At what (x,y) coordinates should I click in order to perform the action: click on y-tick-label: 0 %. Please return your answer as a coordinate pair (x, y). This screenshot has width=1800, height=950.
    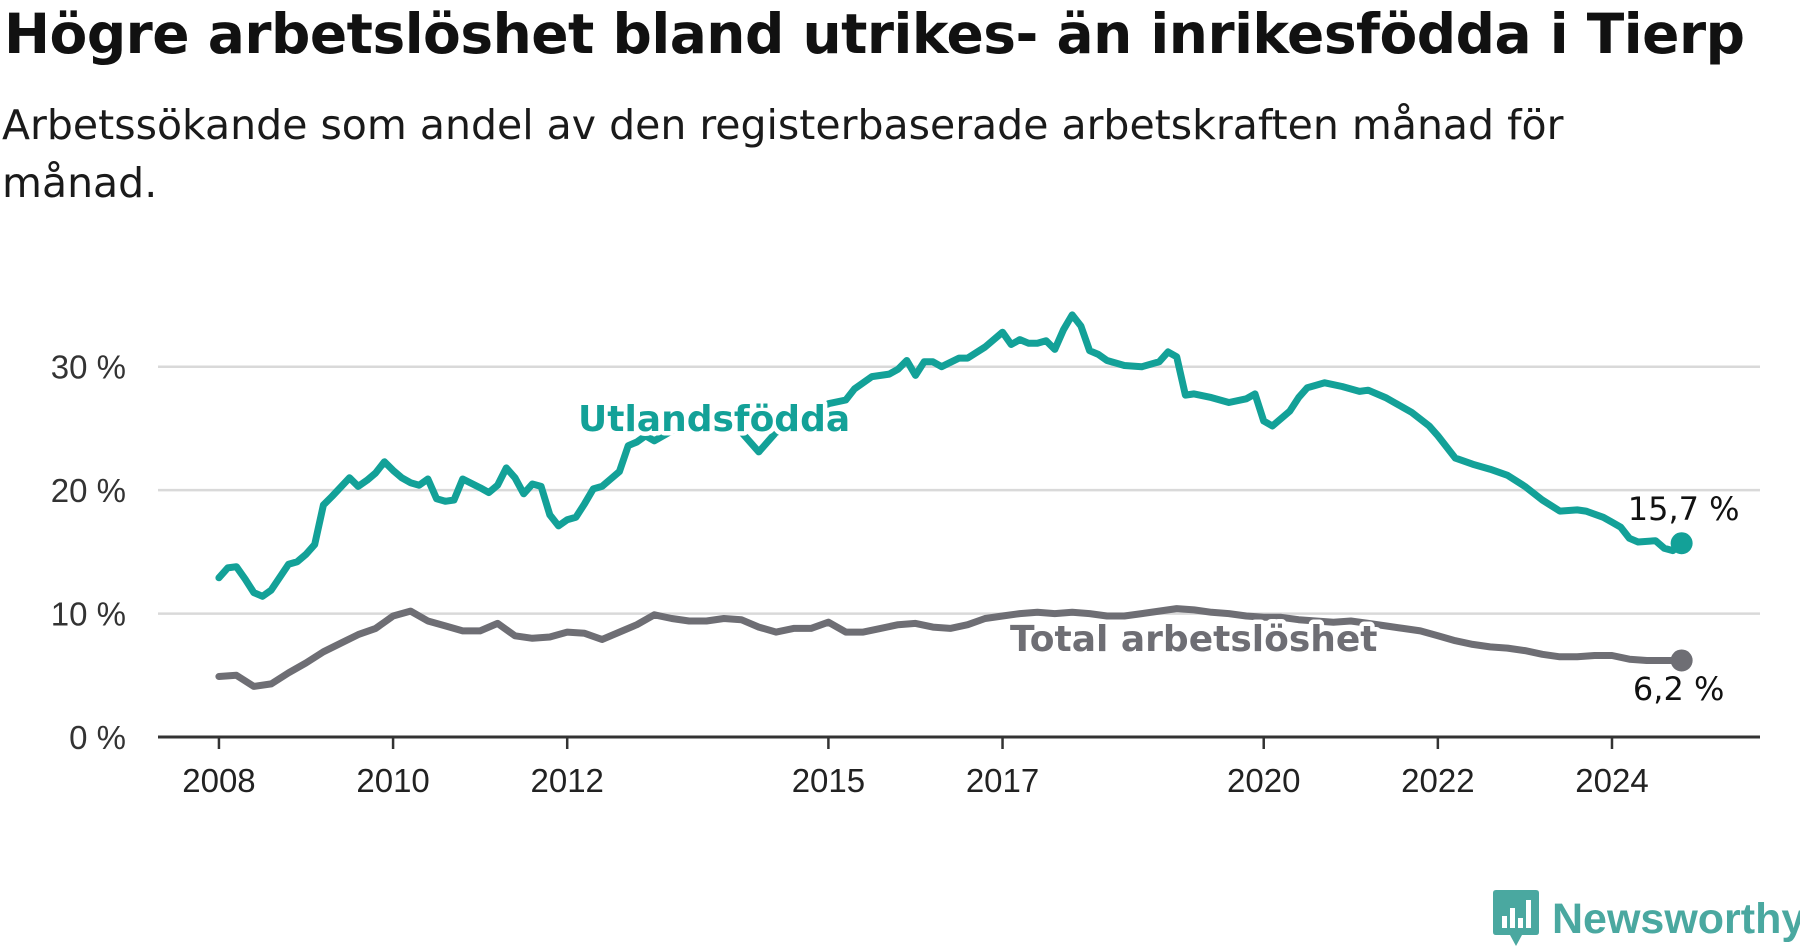
    Looking at the image, I should click on (97, 737).